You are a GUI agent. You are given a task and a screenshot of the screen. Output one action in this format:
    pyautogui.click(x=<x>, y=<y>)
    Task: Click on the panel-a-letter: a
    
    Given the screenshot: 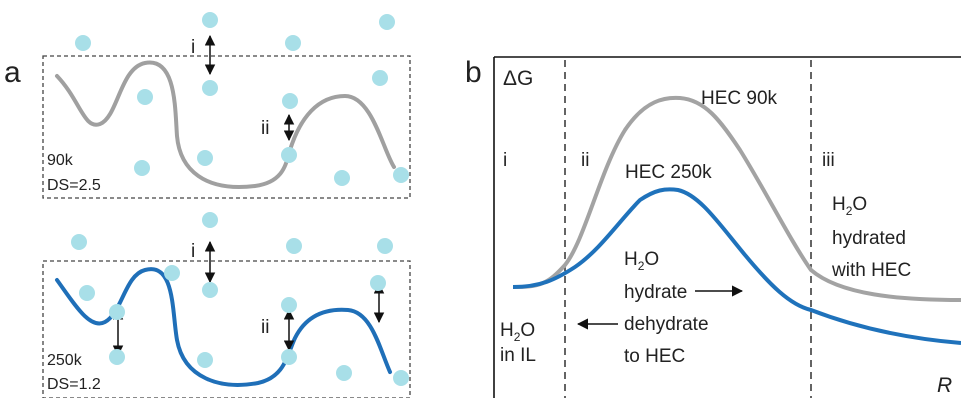 What is the action you would take?
    pyautogui.click(x=12, y=72)
    